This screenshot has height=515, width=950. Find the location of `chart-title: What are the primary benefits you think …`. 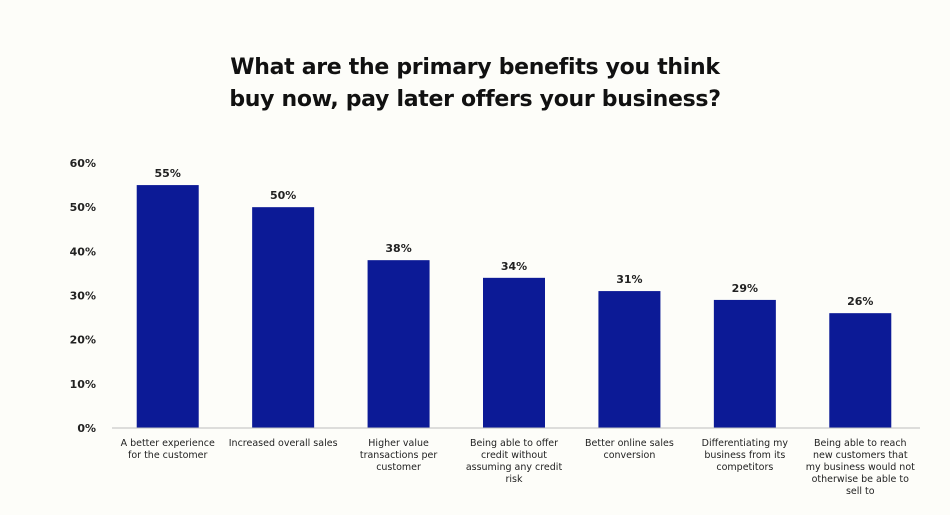

chart-title: What are the primary benefits you think … is located at coordinates (475, 83).